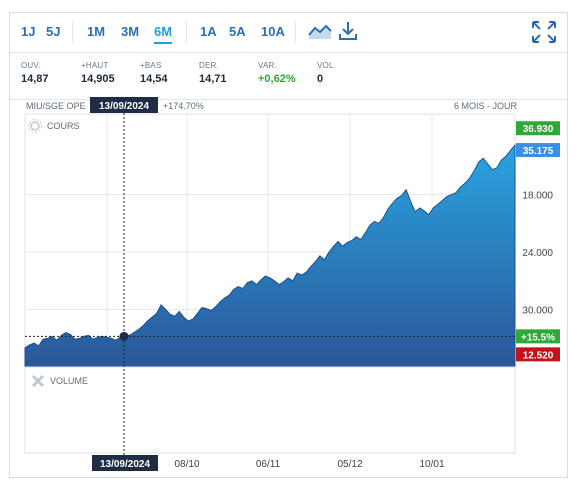 The image size is (576, 484). What do you see at coordinates (63, 126) in the screenshot?
I see `price-panel-label: COURS` at bounding box center [63, 126].